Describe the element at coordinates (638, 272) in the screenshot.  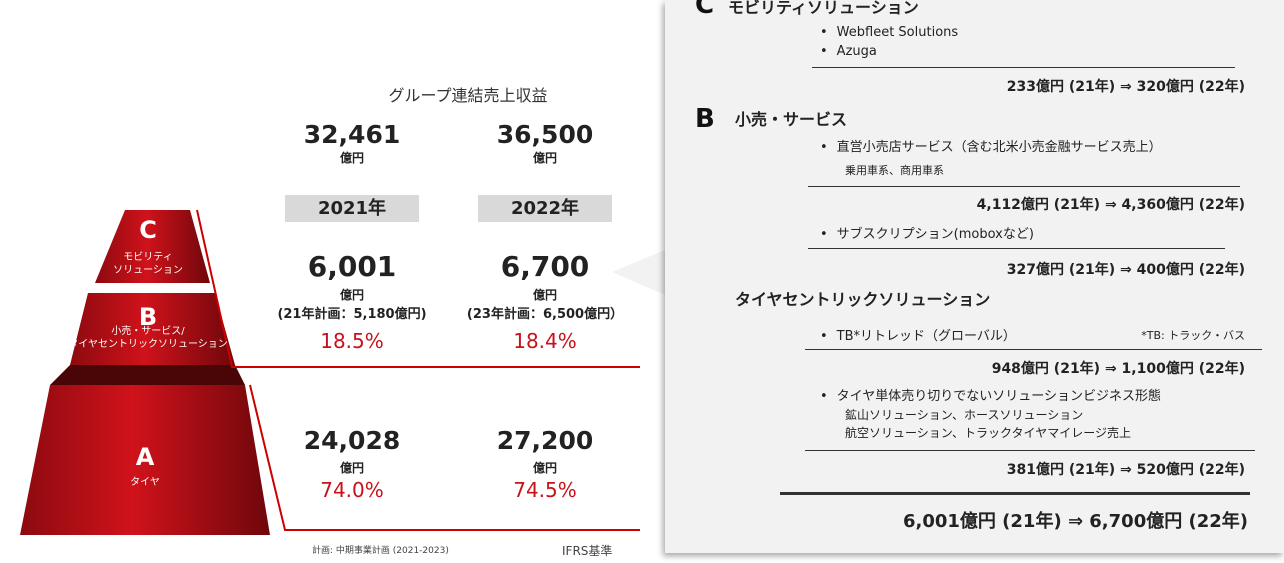
I see `callout-pointer` at that location.